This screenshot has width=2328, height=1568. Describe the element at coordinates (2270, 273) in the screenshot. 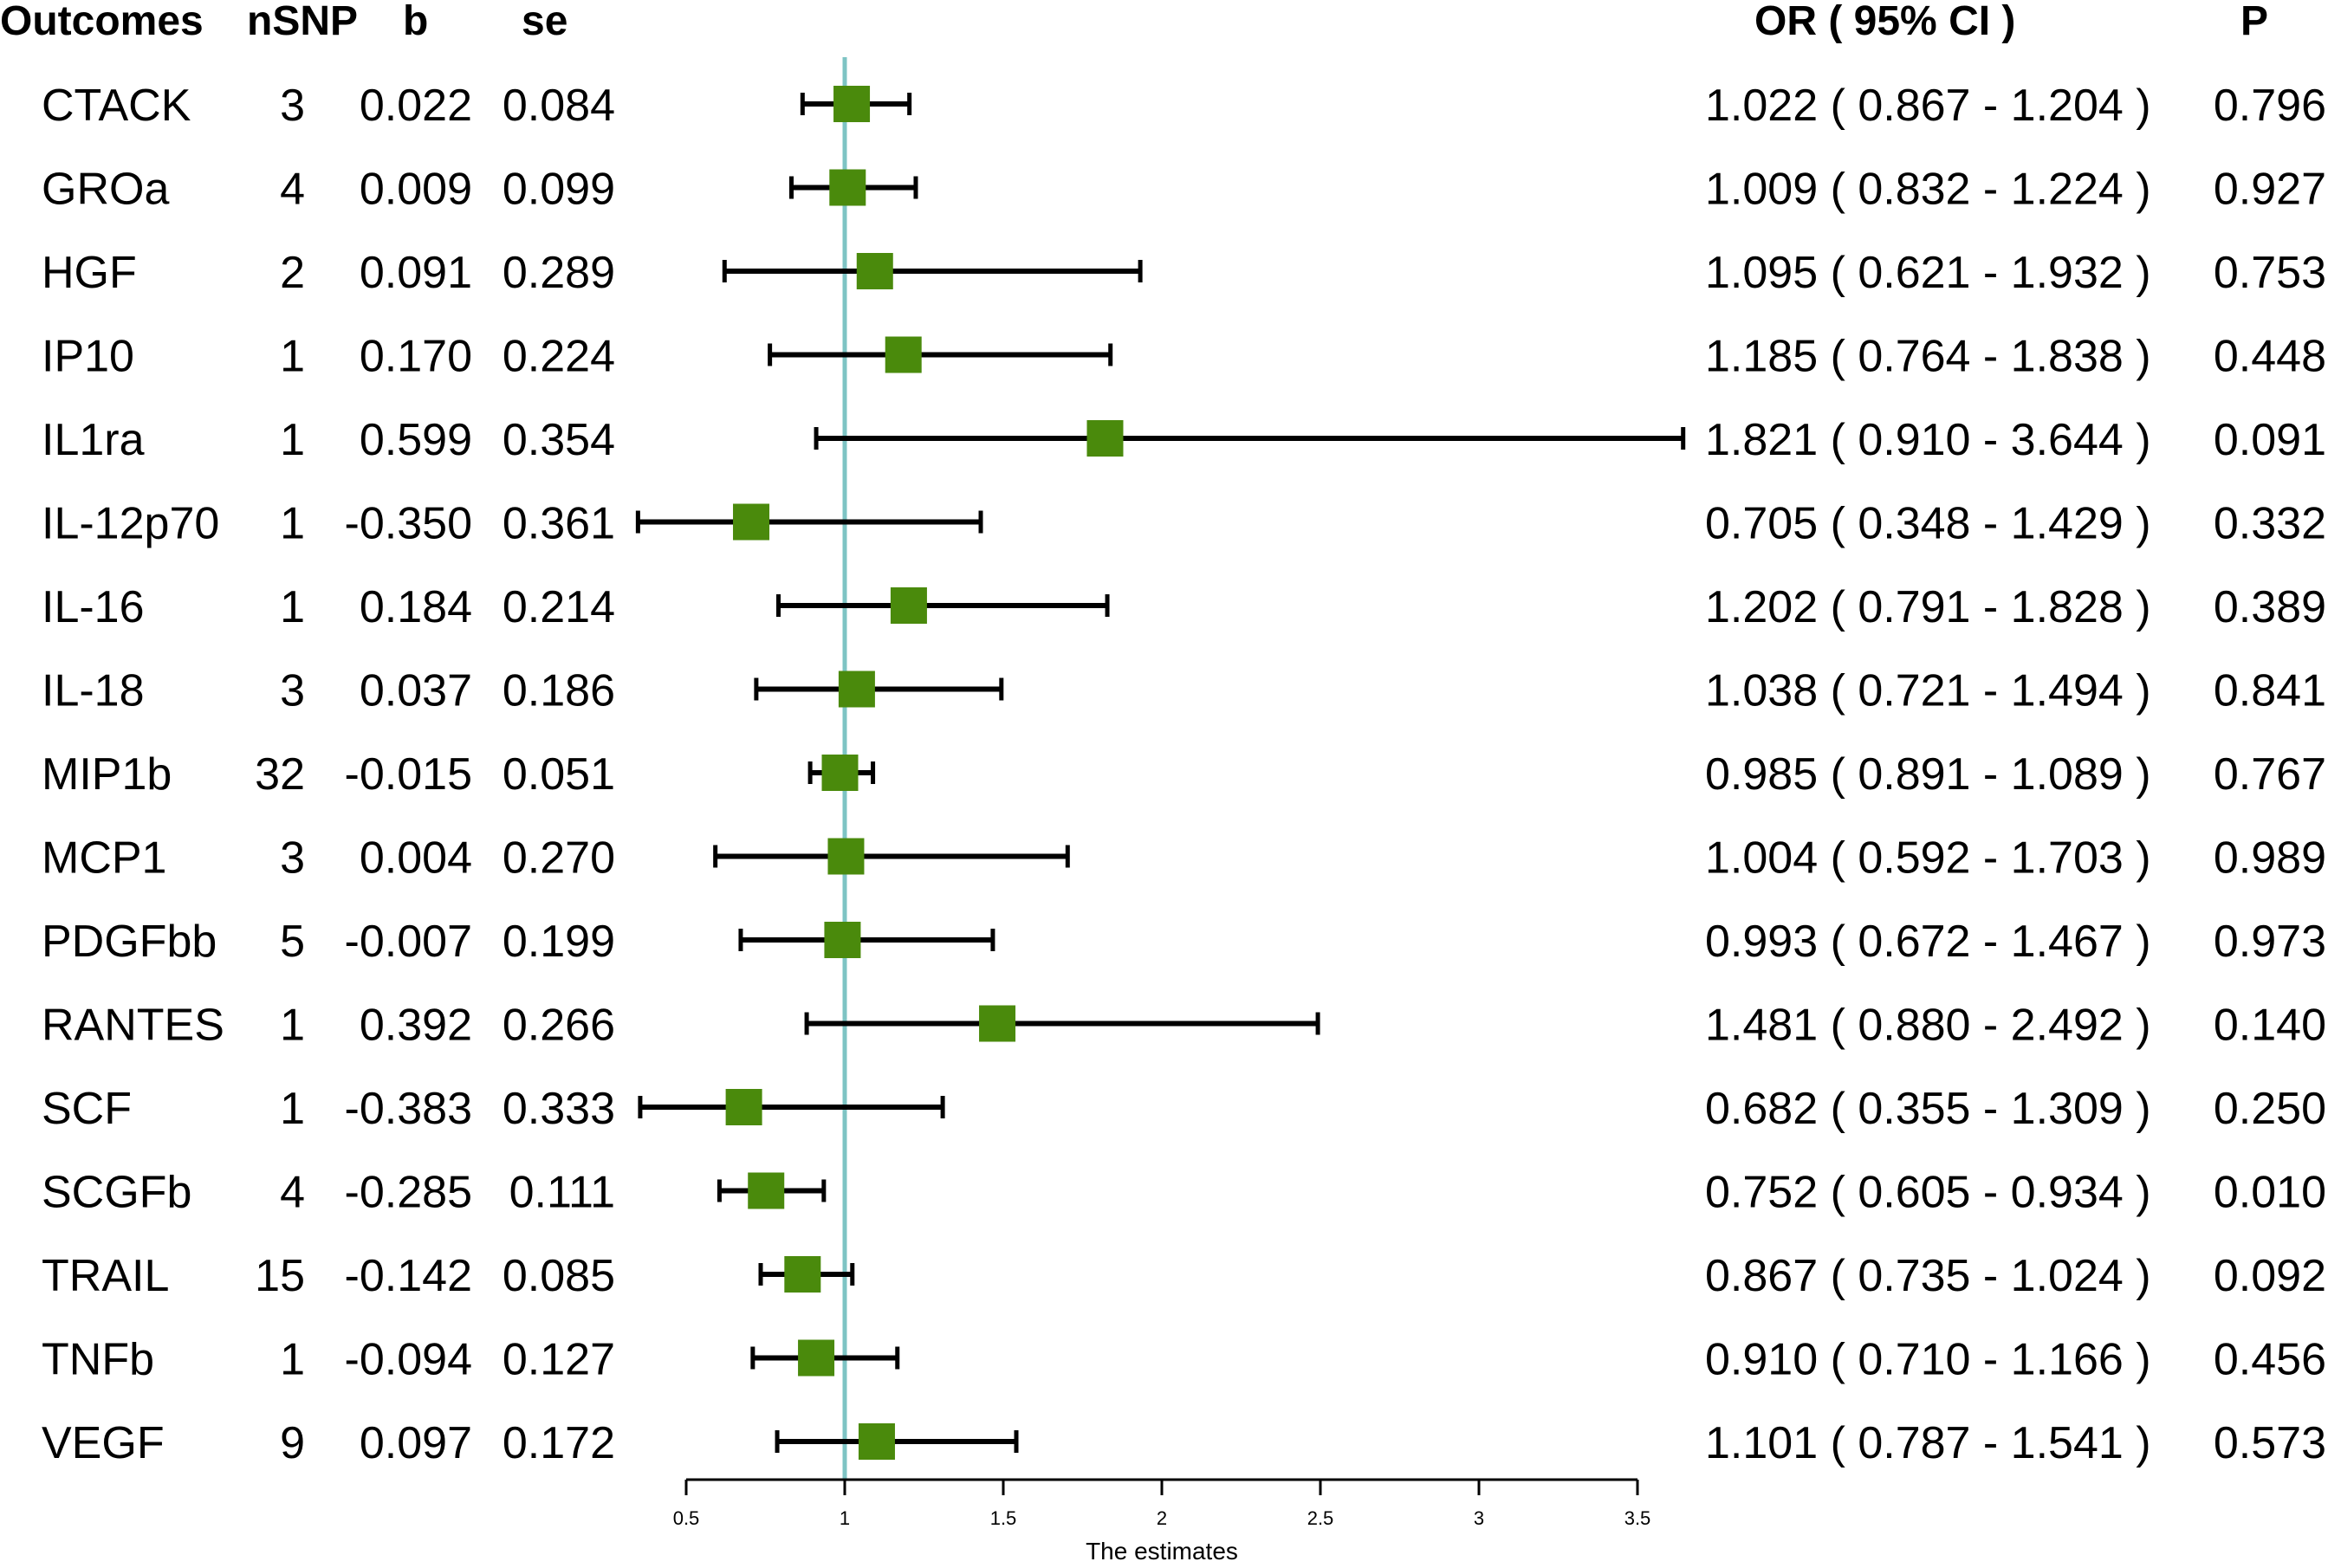

I see `p-value: 0.753` at that location.